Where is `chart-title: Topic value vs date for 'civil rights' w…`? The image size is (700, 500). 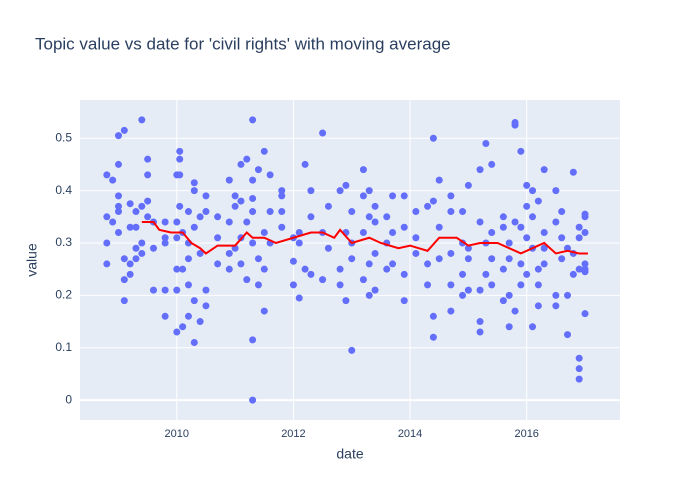
chart-title: Topic value vs date for 'civil rights' w… is located at coordinates (243, 43).